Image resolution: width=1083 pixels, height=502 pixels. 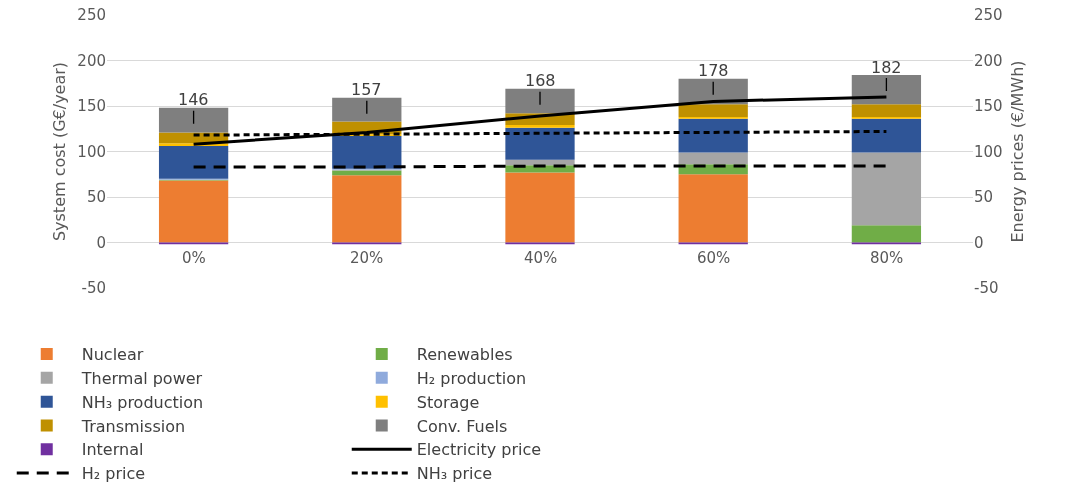 I want to click on y2-tick-label: 50, so click(x=984, y=197).